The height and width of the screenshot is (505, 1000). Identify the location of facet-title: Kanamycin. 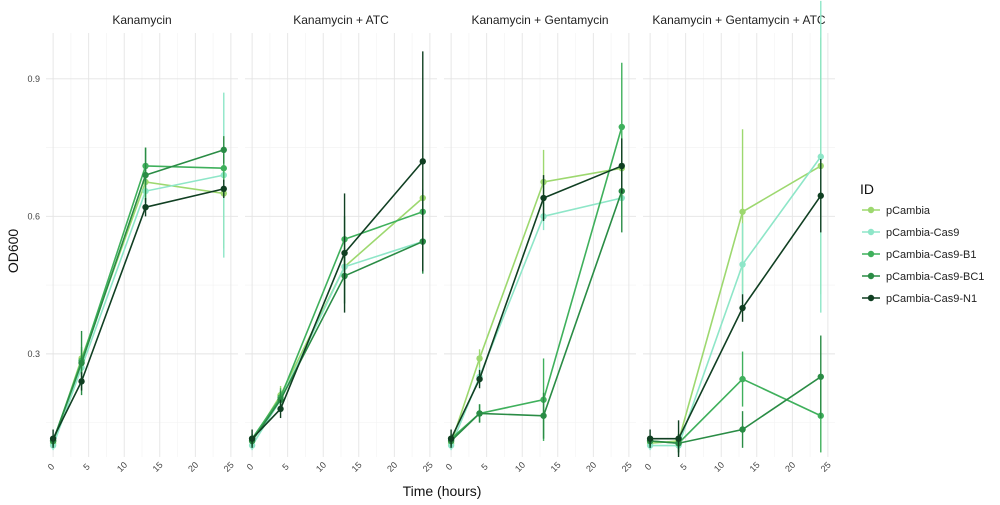
(141, 20).